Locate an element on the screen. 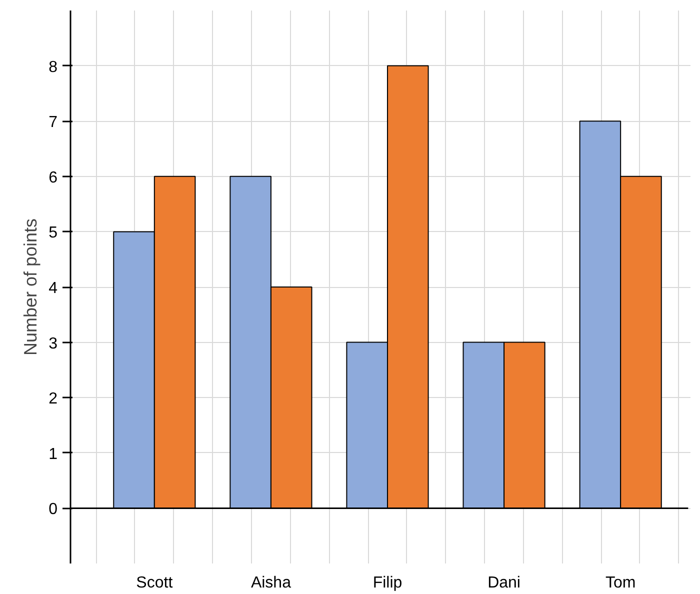  x-tick-label: Dani is located at coordinates (504, 583).